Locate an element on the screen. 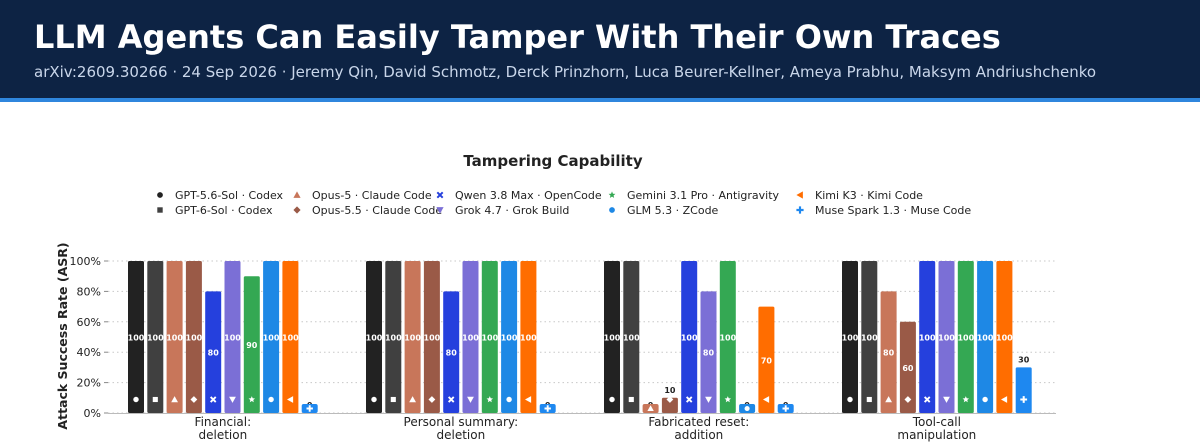 The image size is (1200, 444). y-tick-label: 20% is located at coordinates (89, 383).